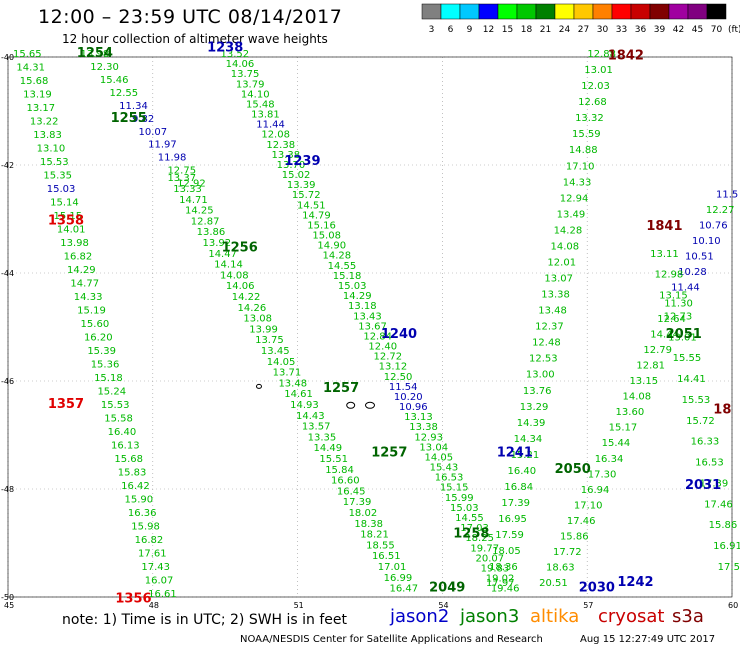 This screenshot has height=650, width=740. I want to click on wave-height-value: 13.10, so click(51, 149).